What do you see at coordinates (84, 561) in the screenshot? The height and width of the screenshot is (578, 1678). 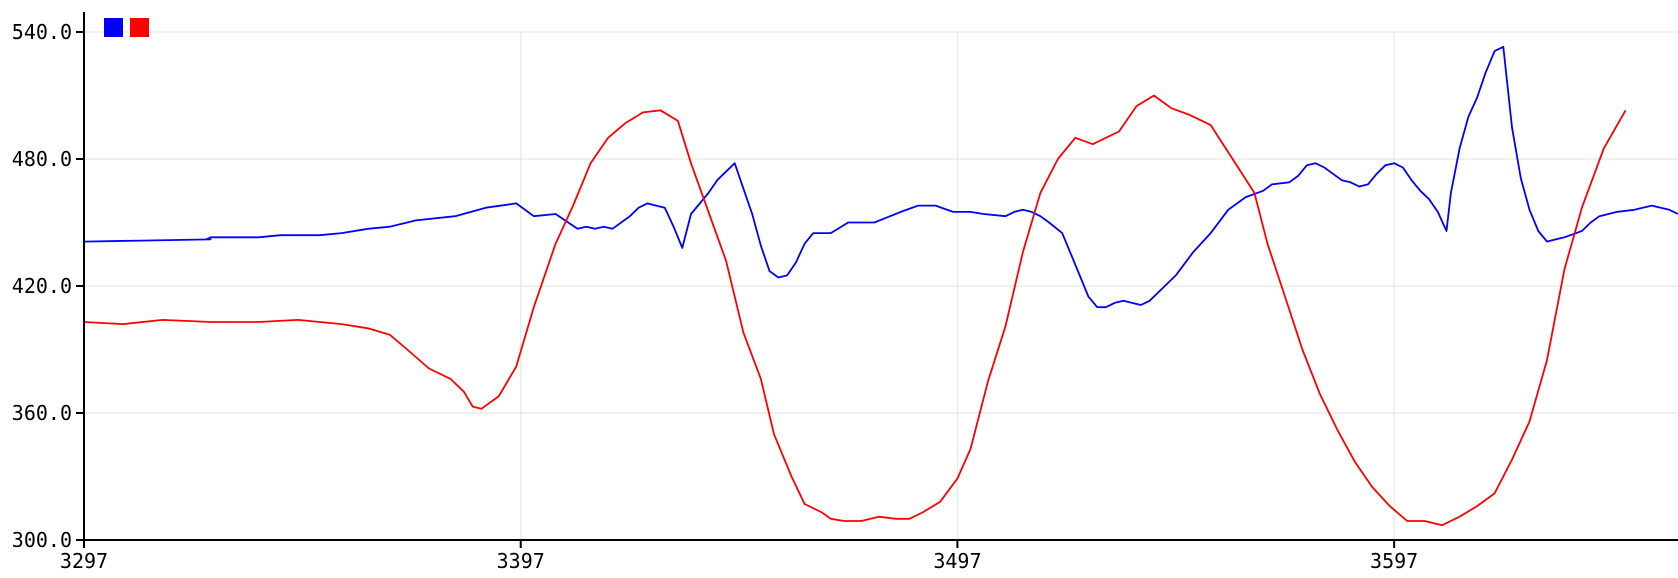 I see `x-tick-label: 3297` at bounding box center [84, 561].